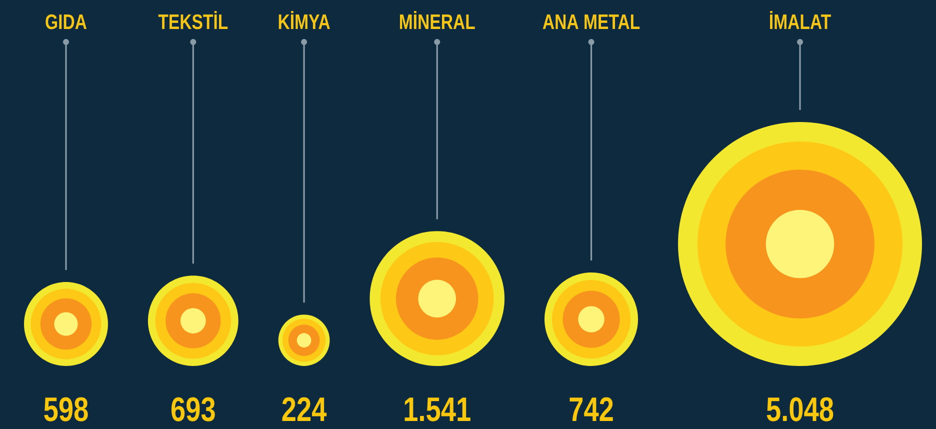 This screenshot has height=429, width=936. Describe the element at coordinates (591, 409) in the screenshot. I see `data-label: 742` at that location.